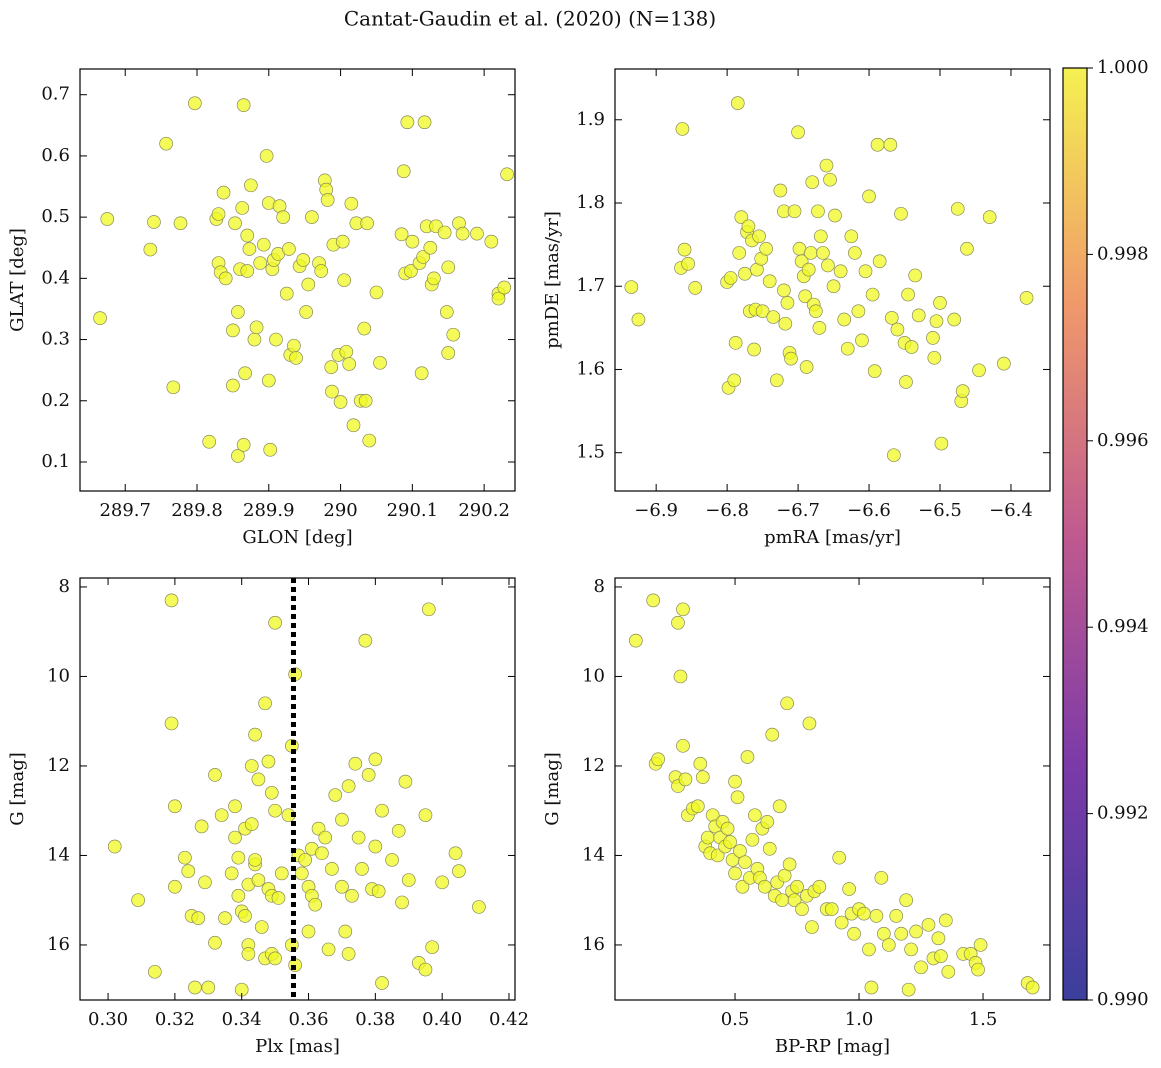  I want to click on y-tick-label: 1.9, so click(590, 119).